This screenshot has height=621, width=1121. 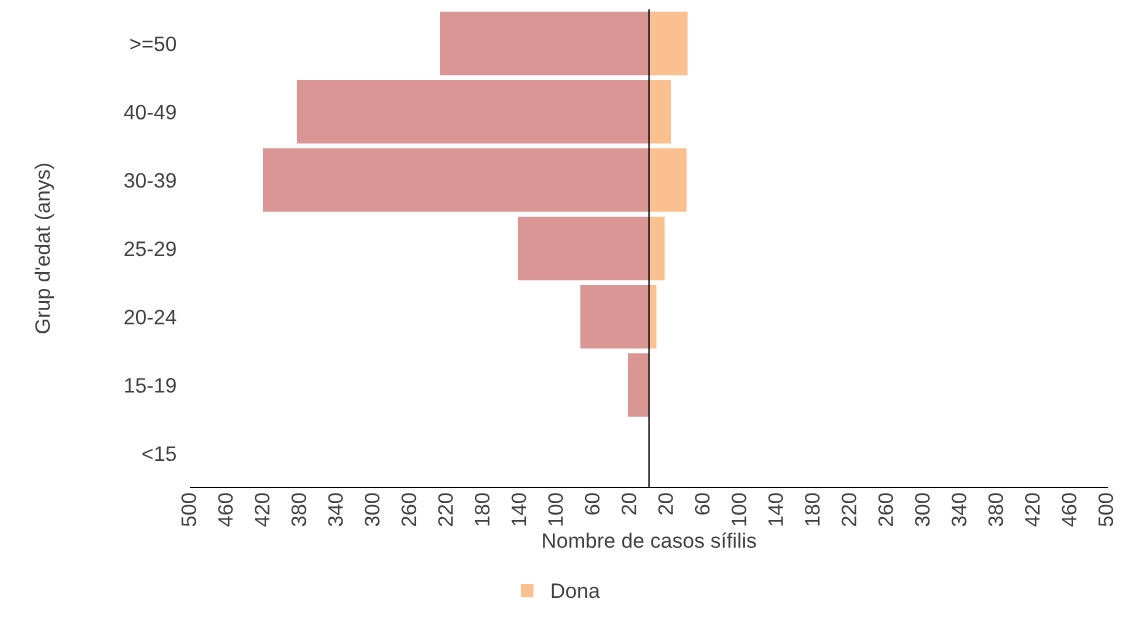 What do you see at coordinates (150, 317) in the screenshot?
I see `y-tick-label: 20-24` at bounding box center [150, 317].